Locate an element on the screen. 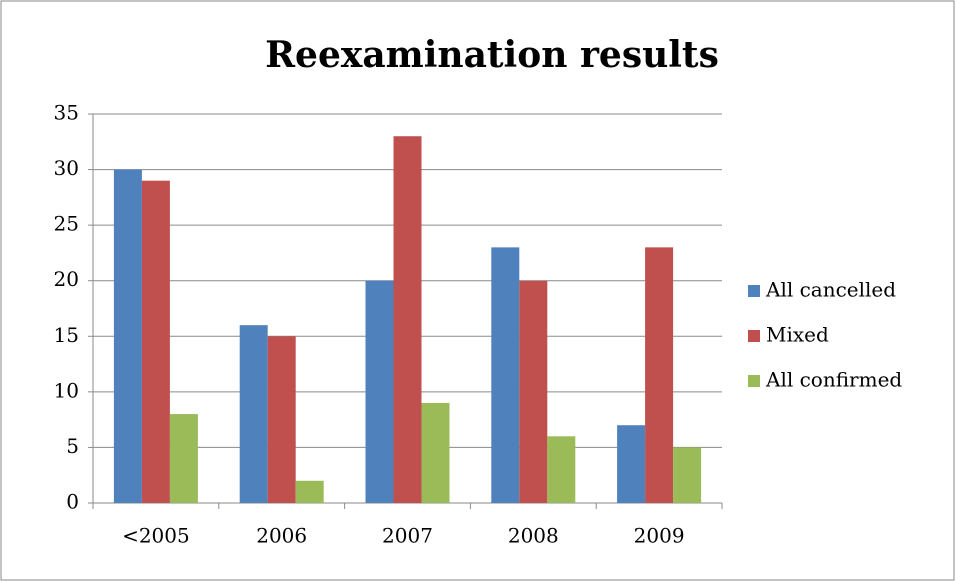  x-tick-label: 2006 is located at coordinates (281, 536).